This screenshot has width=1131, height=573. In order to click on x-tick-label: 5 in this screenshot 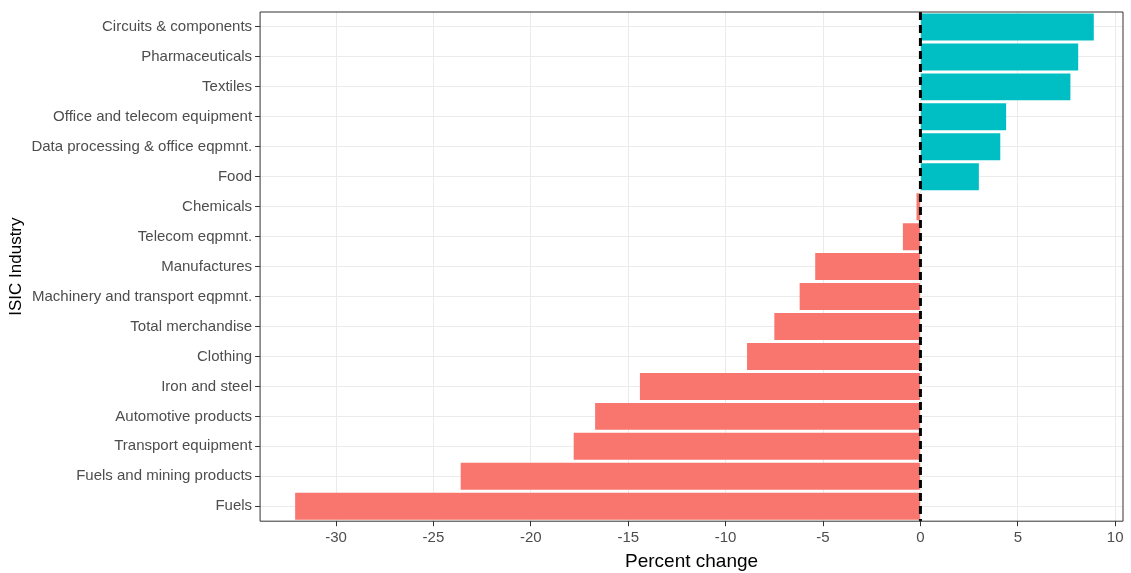, I will do `click(1017, 537)`.